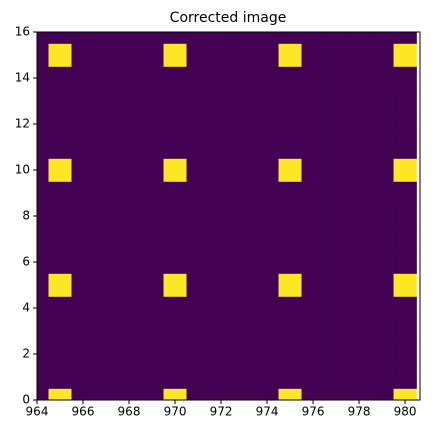 The height and width of the screenshot is (435, 440). Describe the element at coordinates (26, 216) in the screenshot. I see `y-tick-label: 8` at that location.